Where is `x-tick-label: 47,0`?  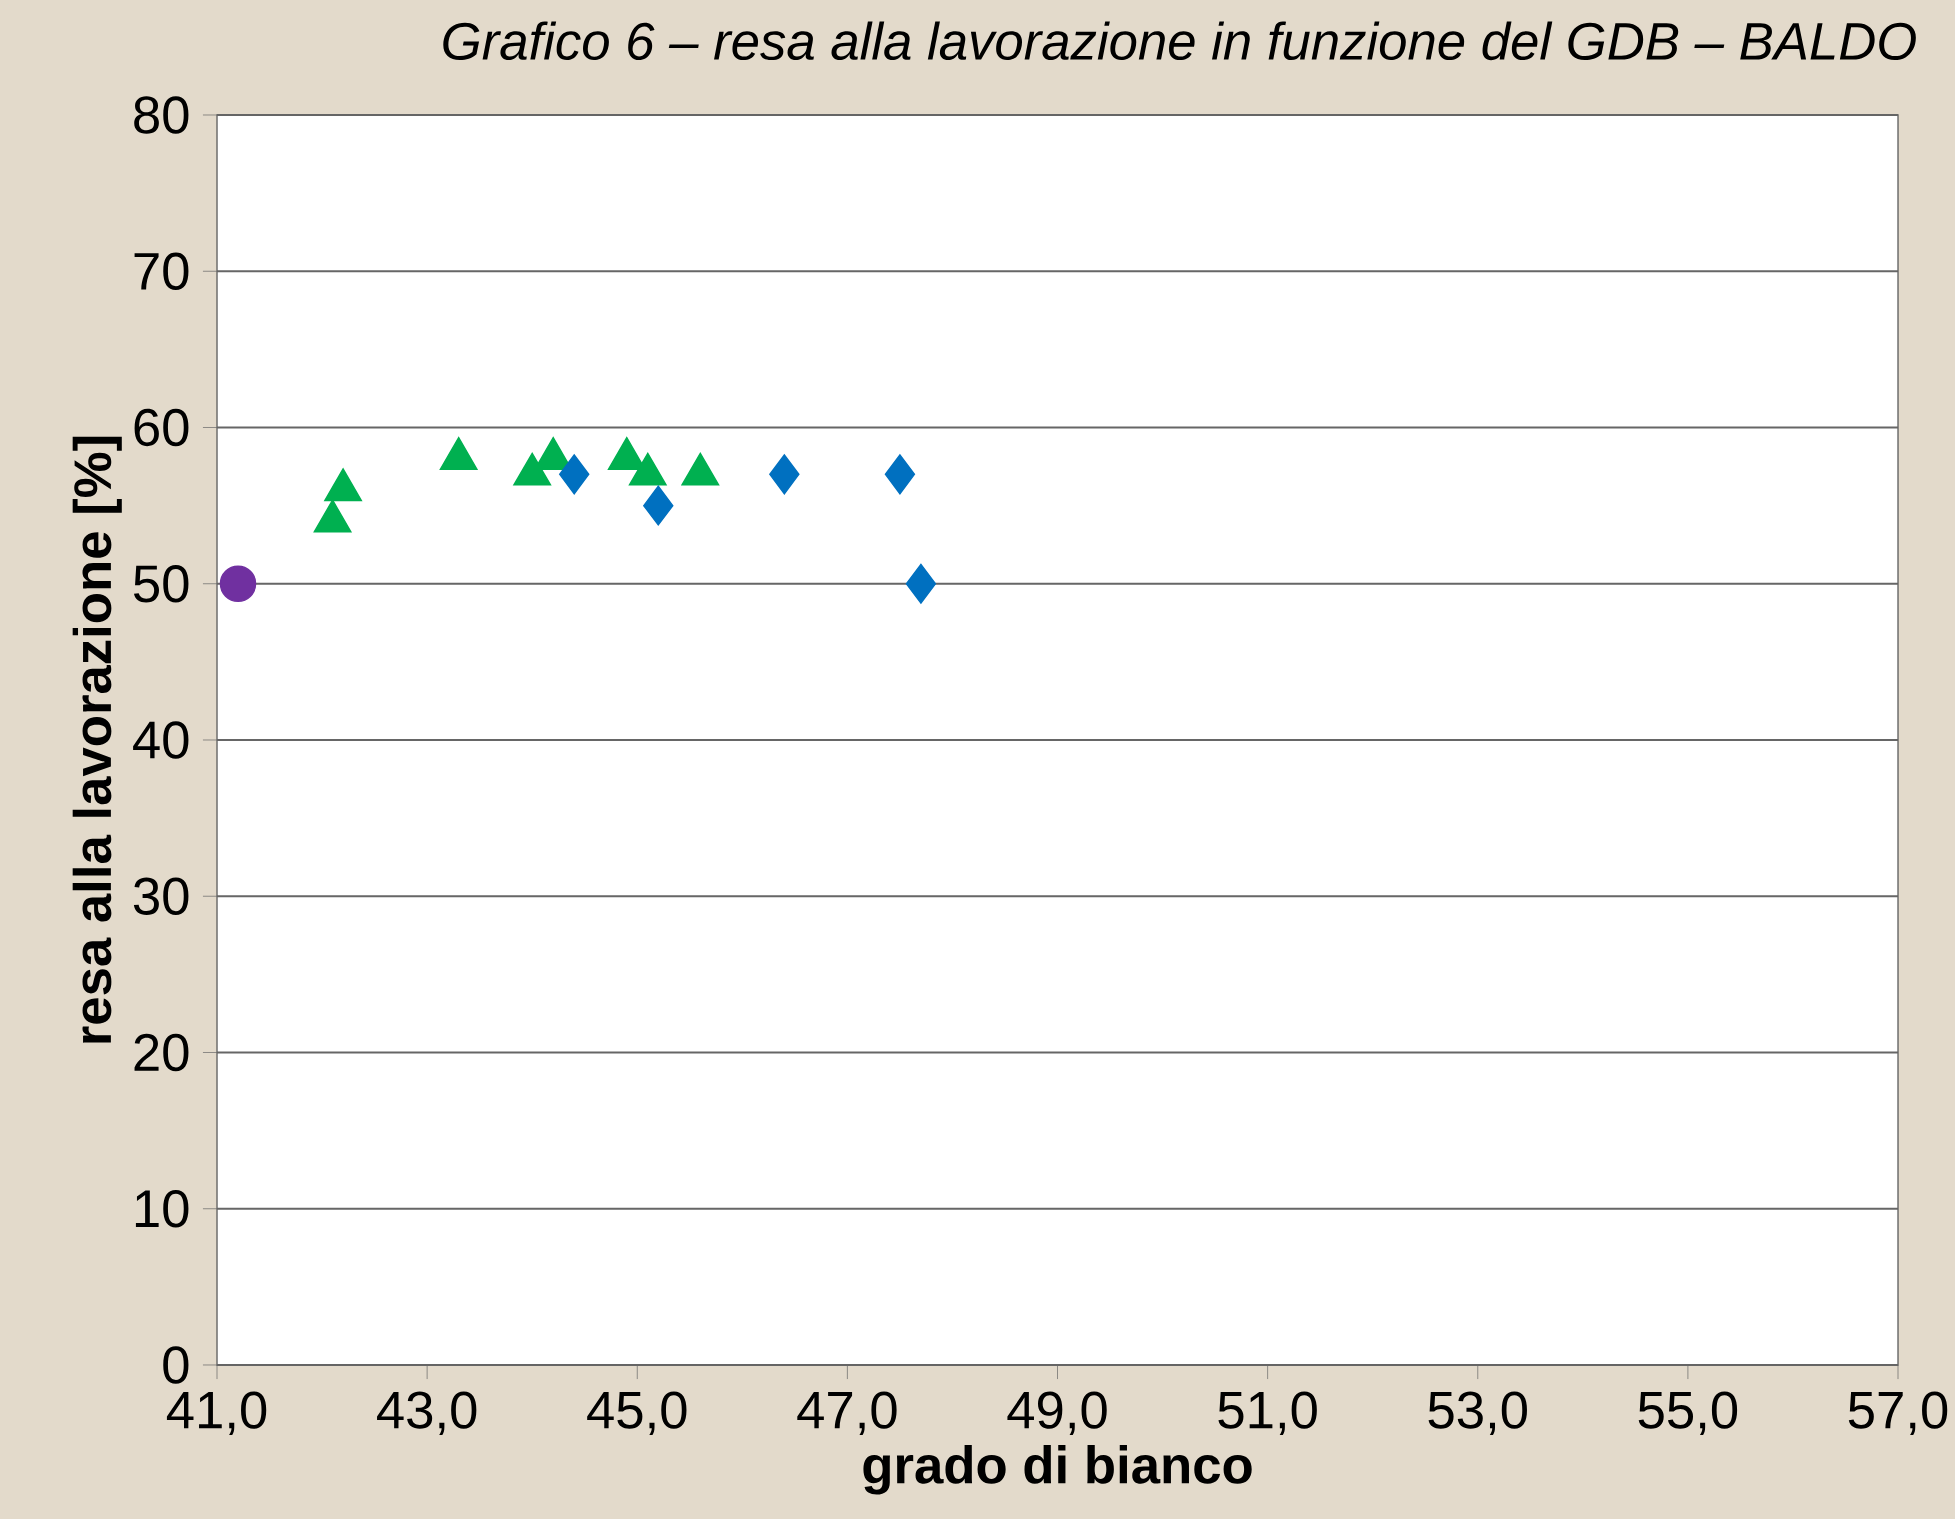 x-tick-label: 47,0 is located at coordinates (847, 1413).